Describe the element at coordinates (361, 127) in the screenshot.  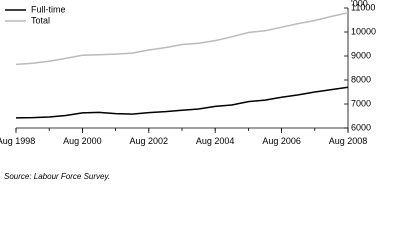
I see `y-tick-label: 6000` at that location.